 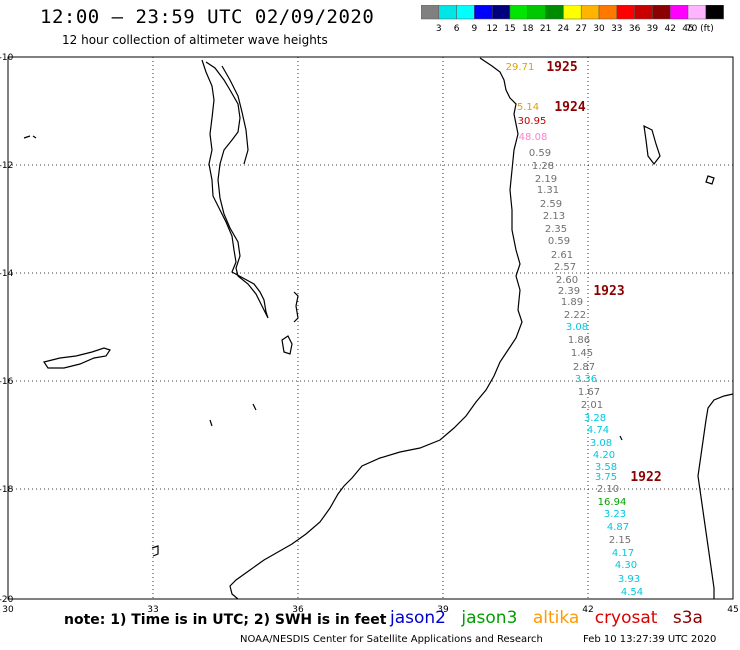 I want to click on latitude-label: -10, so click(x=7, y=58).